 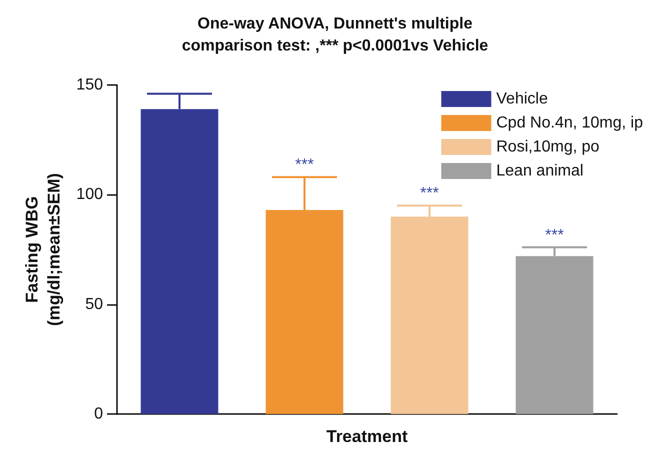 What do you see at coordinates (570, 123) in the screenshot?
I see `legend-label: Cpd No.4n, 10mg, ip` at bounding box center [570, 123].